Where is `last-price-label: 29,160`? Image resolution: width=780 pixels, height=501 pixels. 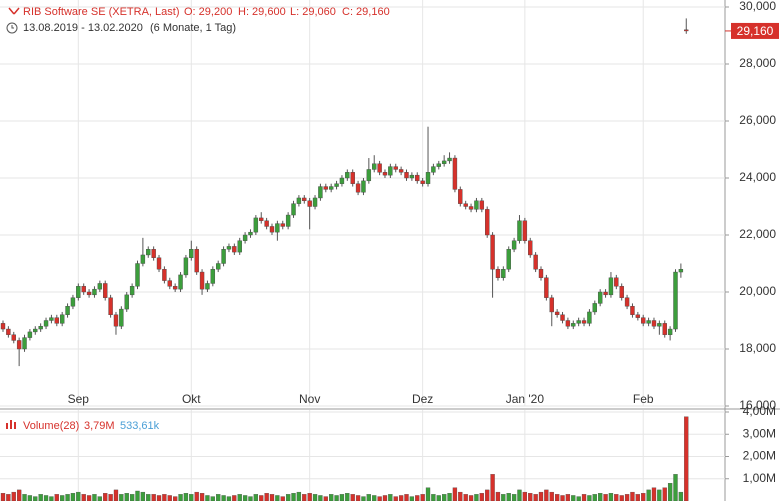 last-price-label: 29,160 is located at coordinates (755, 31).